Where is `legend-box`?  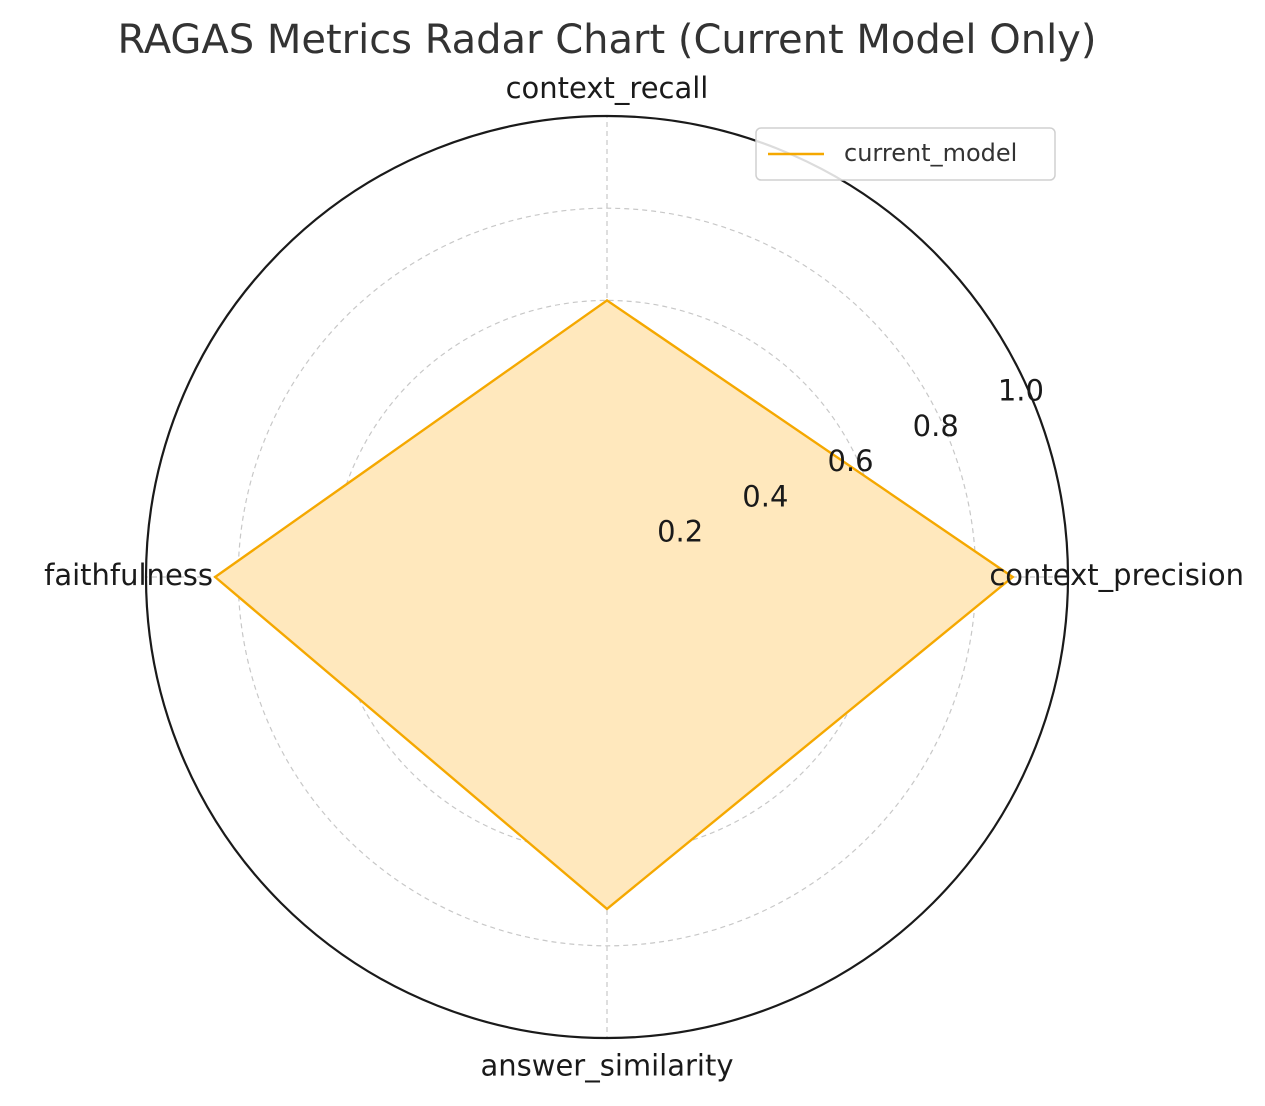 legend-box is located at coordinates (905, 154).